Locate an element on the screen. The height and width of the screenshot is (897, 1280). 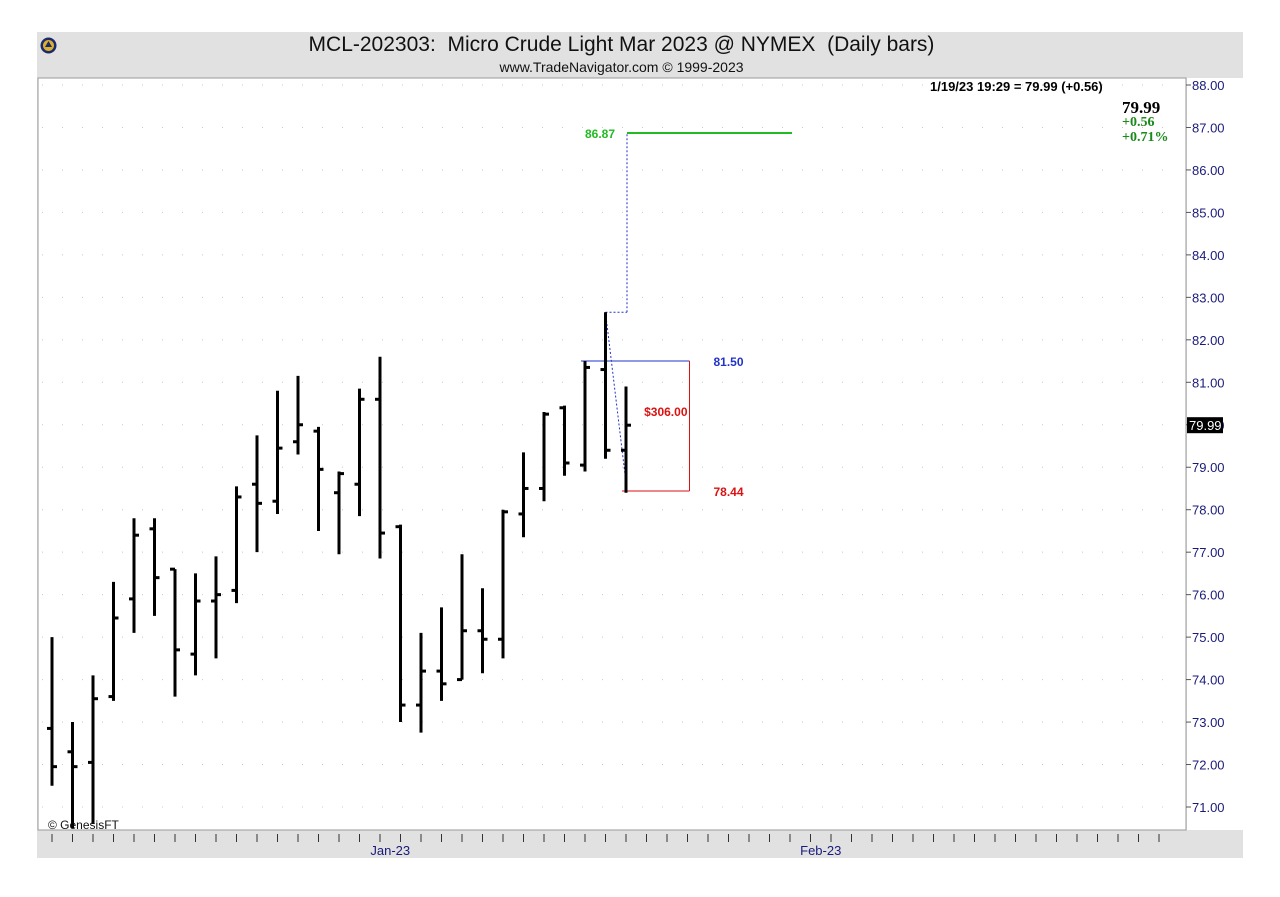
quote-last: 79.99 is located at coordinates (1141, 107).